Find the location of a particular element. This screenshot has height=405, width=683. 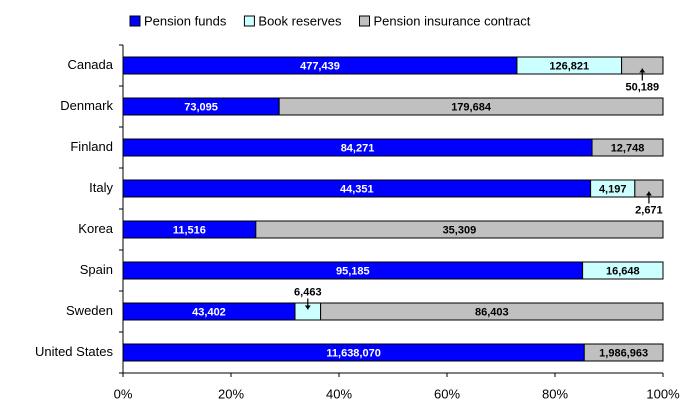

data-label: 44,351 is located at coordinates (357, 189).